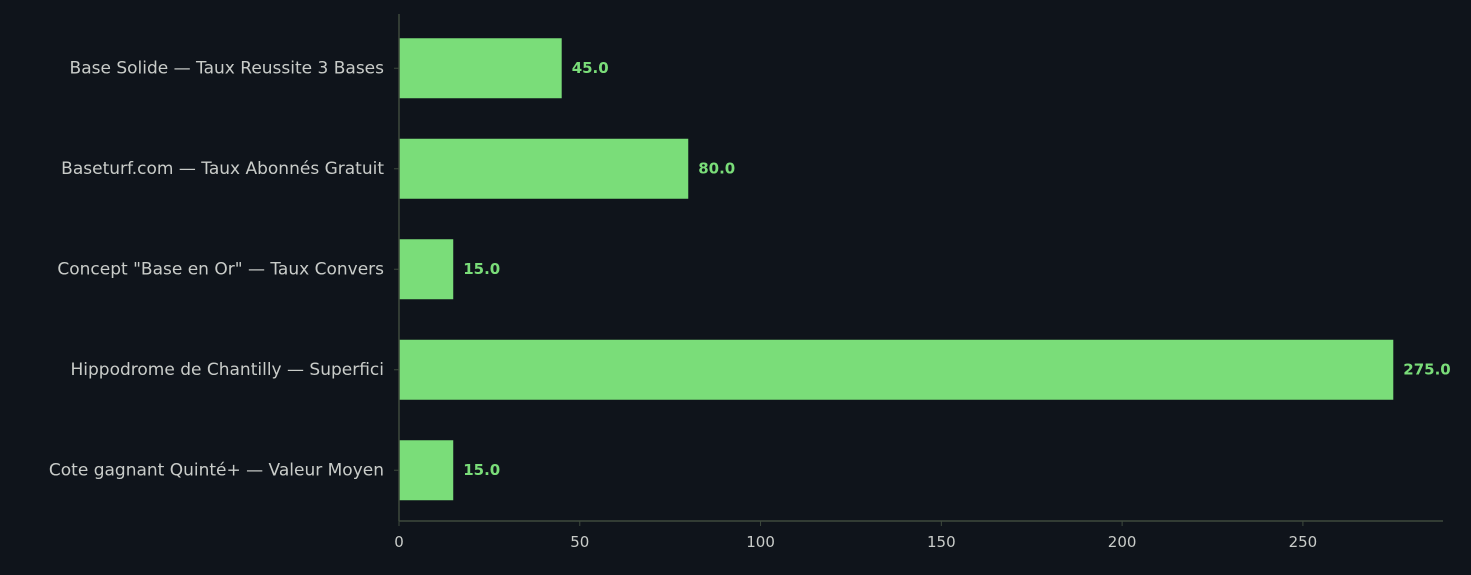  Describe the element at coordinates (941, 542) in the screenshot. I see `x-tick-label: 150` at that location.